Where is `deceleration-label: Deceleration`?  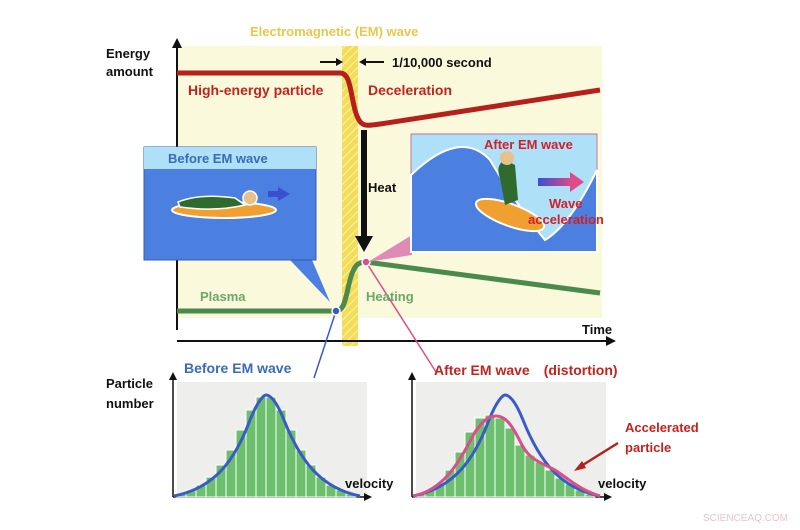 deceleration-label: Deceleration is located at coordinates (410, 90).